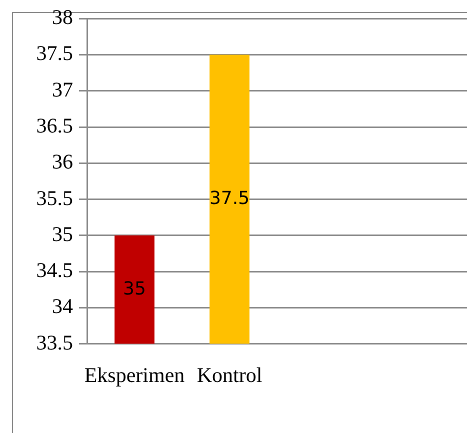 Image resolution: width=467 pixels, height=433 pixels. I want to click on y-tick-label: 34, so click(63, 306).